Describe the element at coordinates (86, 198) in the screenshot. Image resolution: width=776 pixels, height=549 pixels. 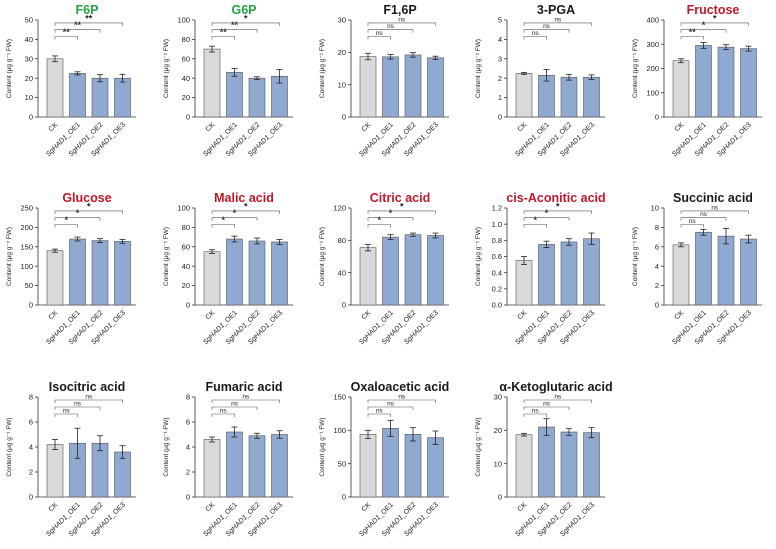
I see `chart-title: Glucose` at that location.